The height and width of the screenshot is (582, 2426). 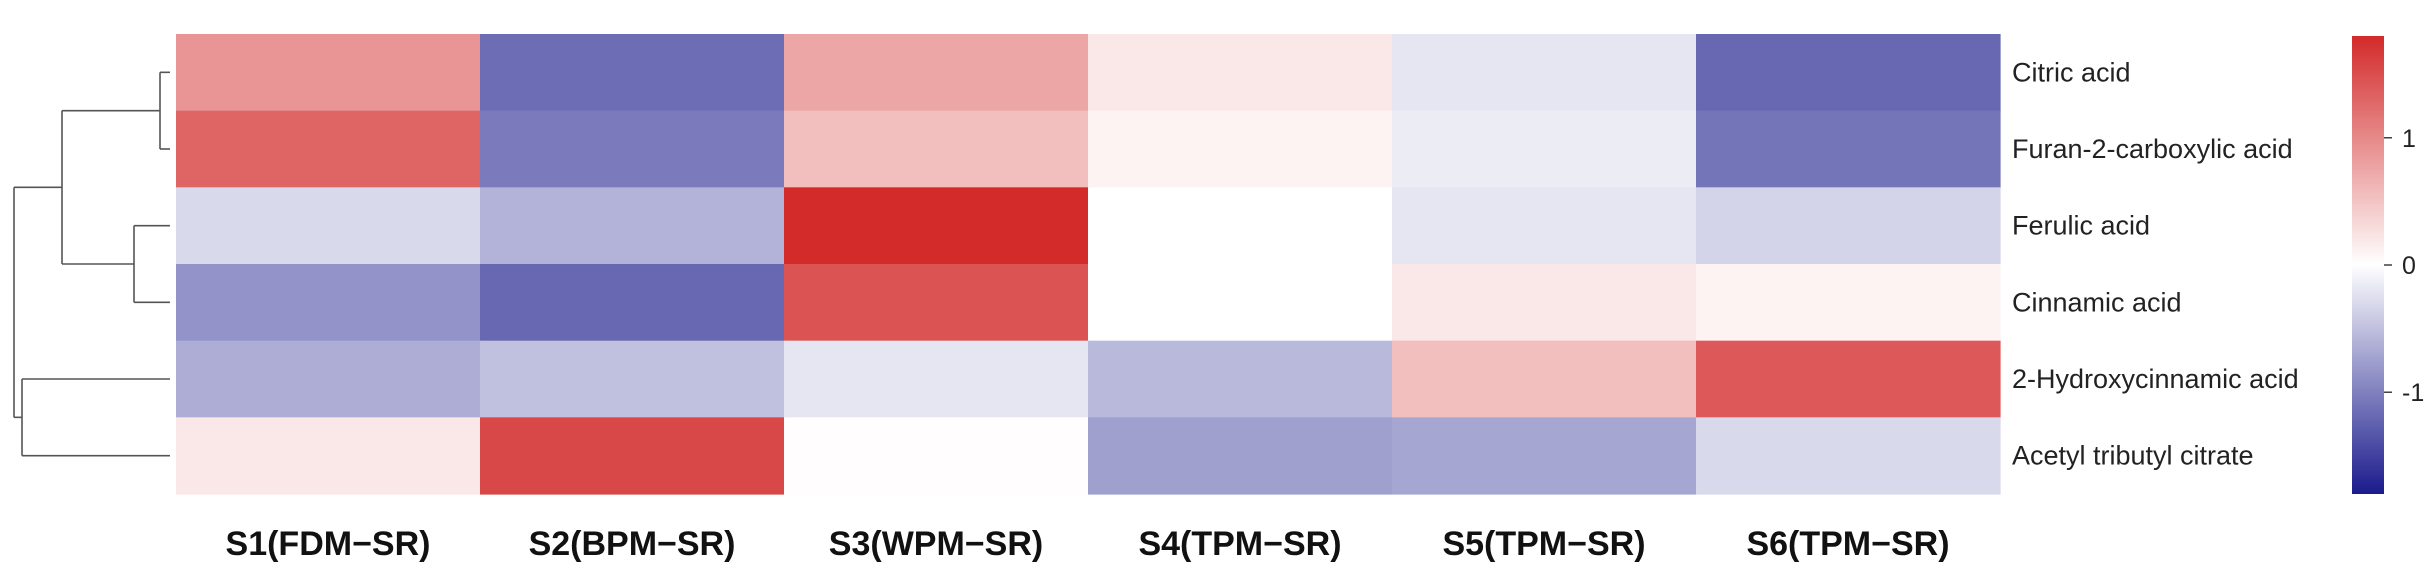 I want to click on column-label: S3(WPM−SR), so click(x=936, y=544).